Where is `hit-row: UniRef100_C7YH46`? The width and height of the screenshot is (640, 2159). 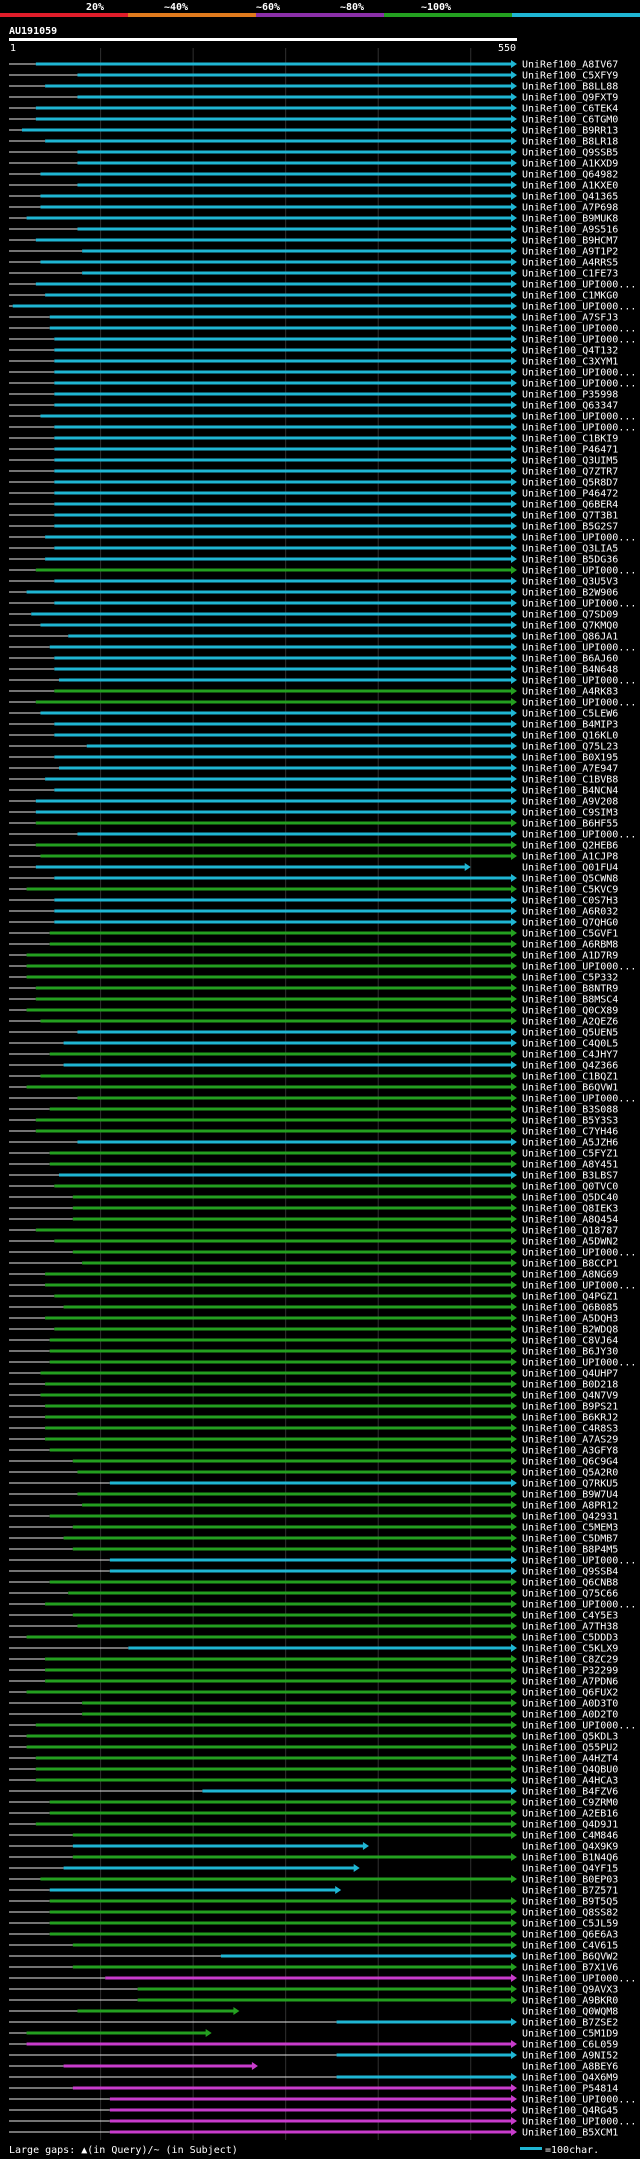
hit-row: UniRef100_C7YH46 is located at coordinates (313, 1132).